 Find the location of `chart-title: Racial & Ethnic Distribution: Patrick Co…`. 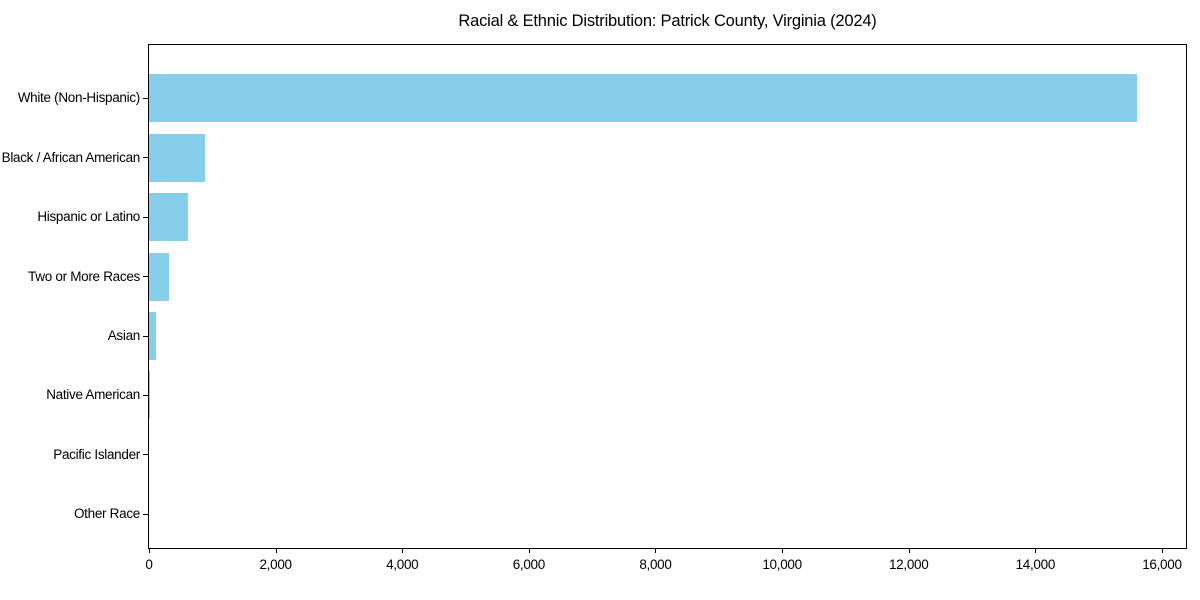

chart-title: Racial & Ethnic Distribution: Patrick Co… is located at coordinates (667, 21).